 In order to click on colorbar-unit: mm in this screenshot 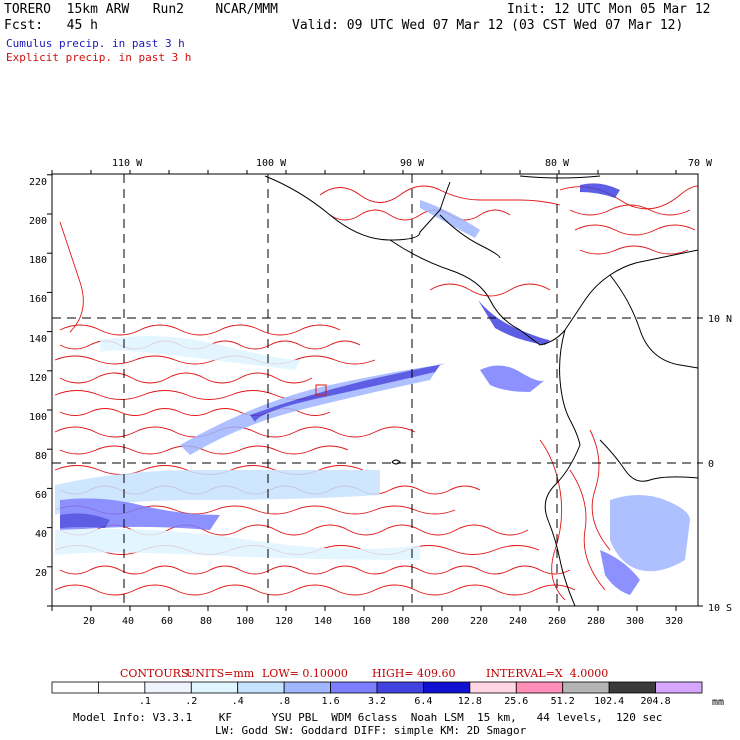, I will do `click(718, 702)`.